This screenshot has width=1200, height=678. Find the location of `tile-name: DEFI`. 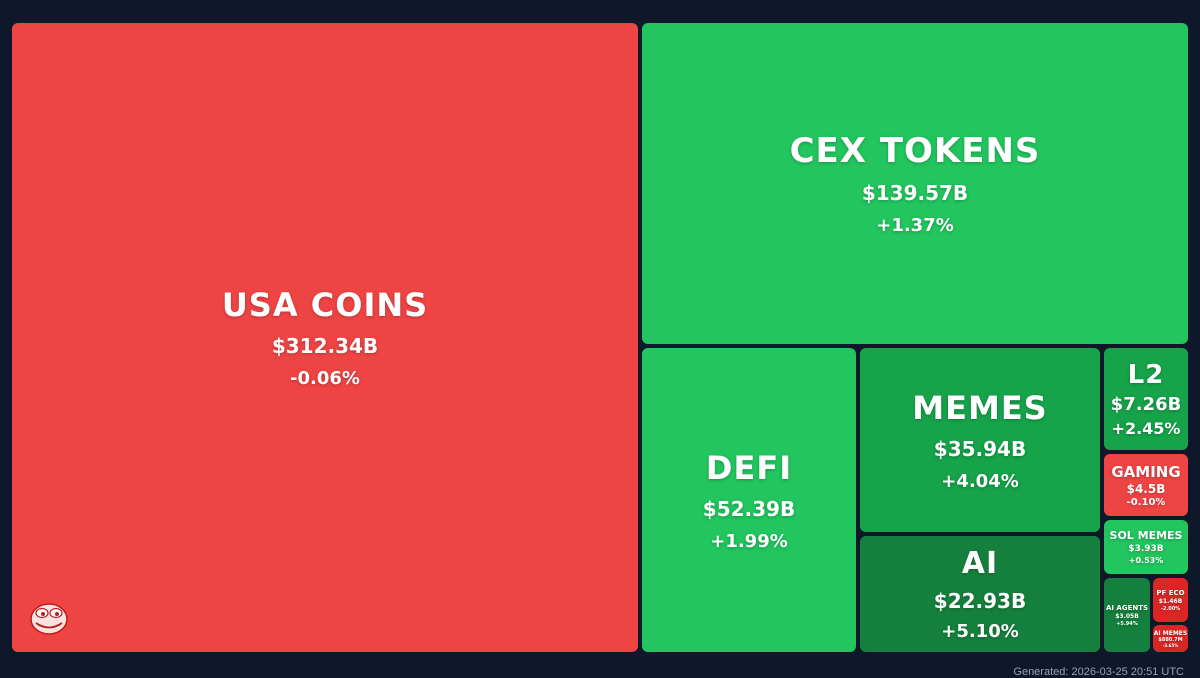

tile-name: DEFI is located at coordinates (749, 468).